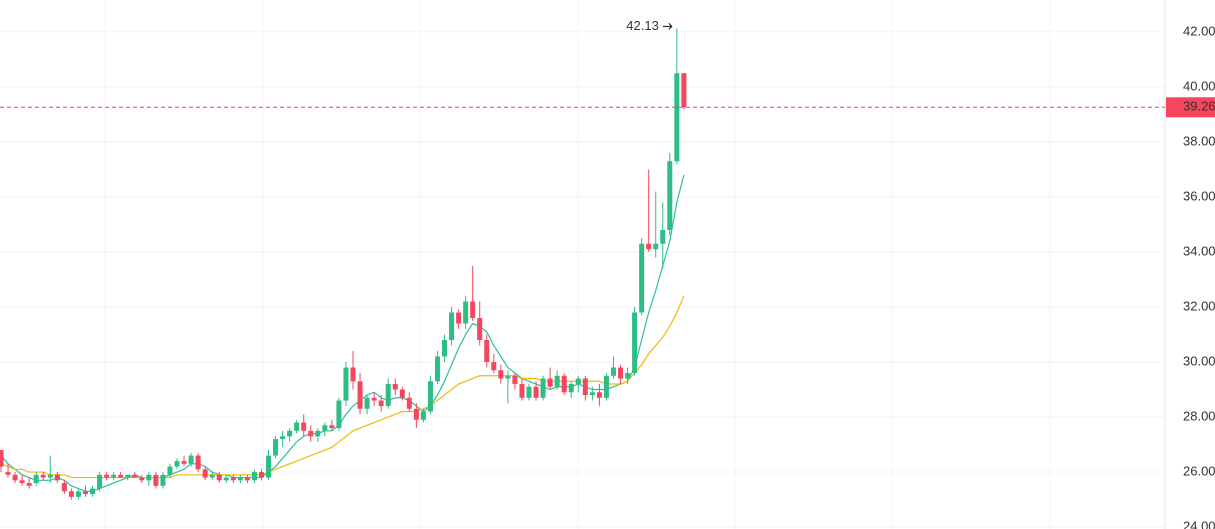 The image size is (1215, 529). I want to click on y-tick-label: 26.00, so click(1199, 470).